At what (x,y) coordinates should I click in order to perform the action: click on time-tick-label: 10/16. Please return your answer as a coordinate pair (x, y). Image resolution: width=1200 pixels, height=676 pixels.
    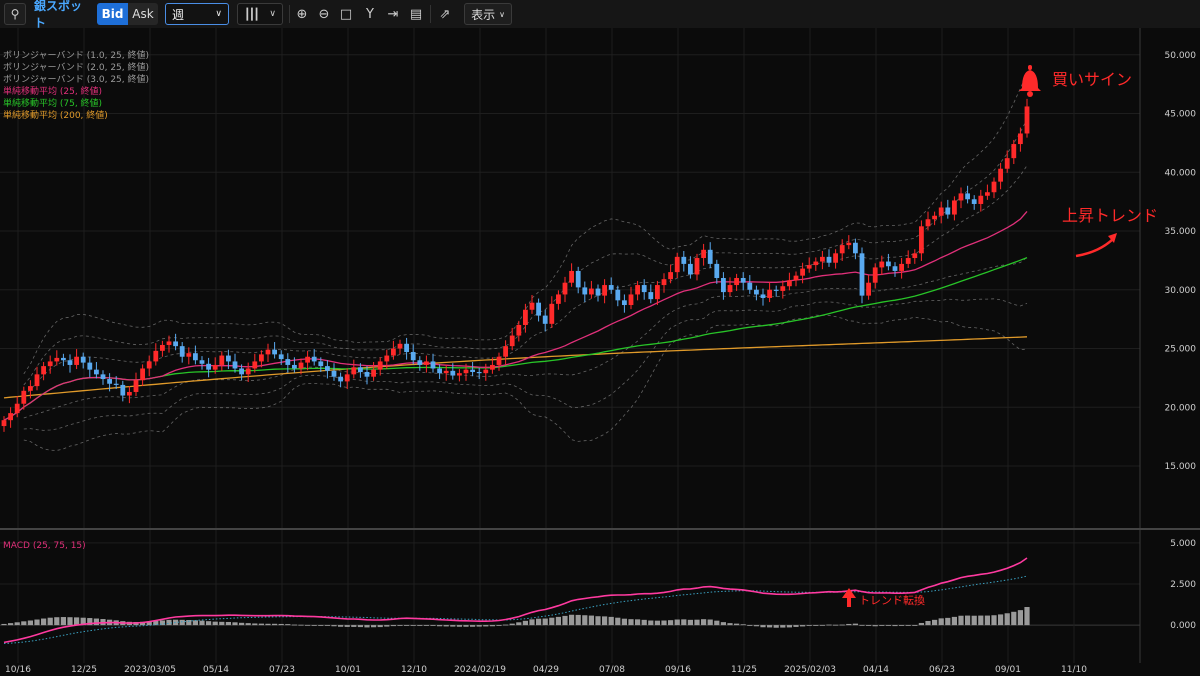
    Looking at the image, I should click on (18, 670).